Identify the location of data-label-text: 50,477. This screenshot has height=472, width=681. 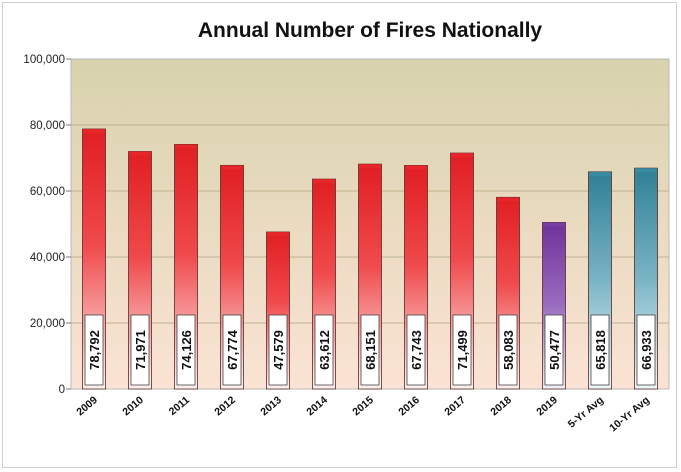
(554, 350).